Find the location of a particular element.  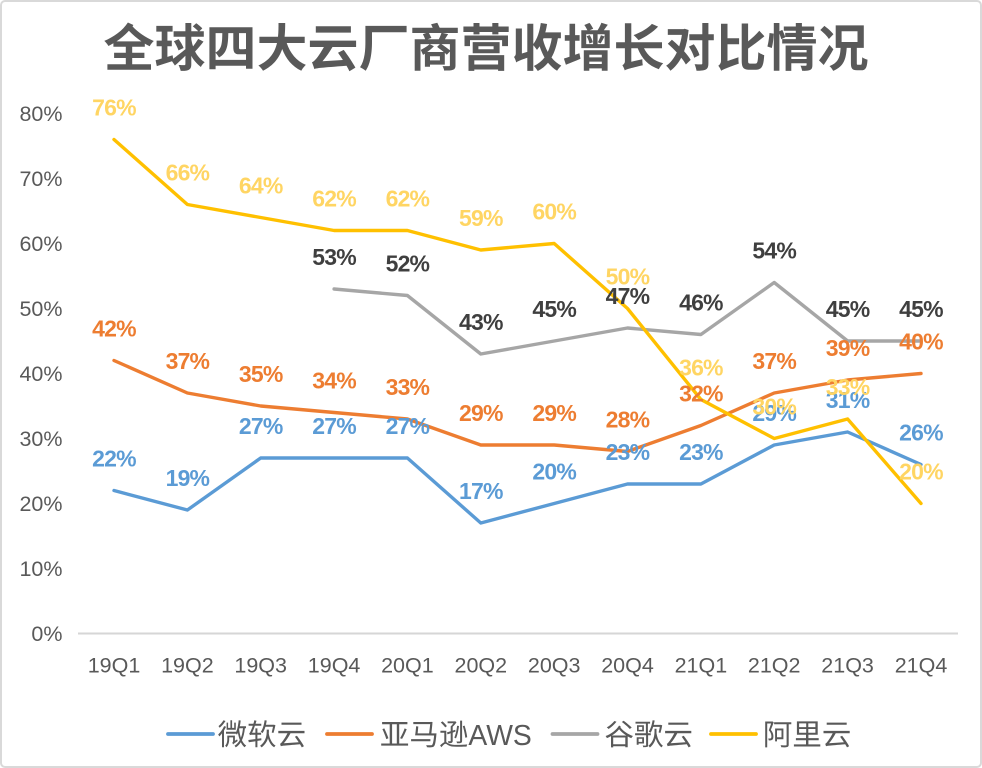

svg-text: 39% is located at coordinates (848, 348).